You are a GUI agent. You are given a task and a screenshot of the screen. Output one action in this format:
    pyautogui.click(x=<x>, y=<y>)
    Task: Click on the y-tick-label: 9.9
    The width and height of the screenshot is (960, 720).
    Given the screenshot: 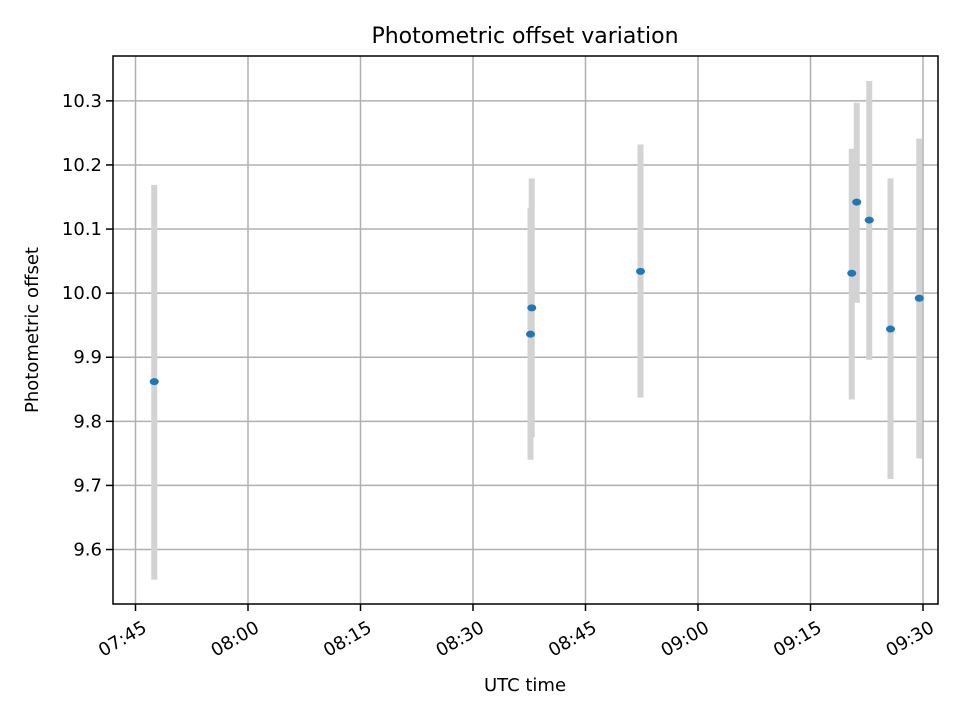 What is the action you would take?
    pyautogui.click(x=87, y=357)
    